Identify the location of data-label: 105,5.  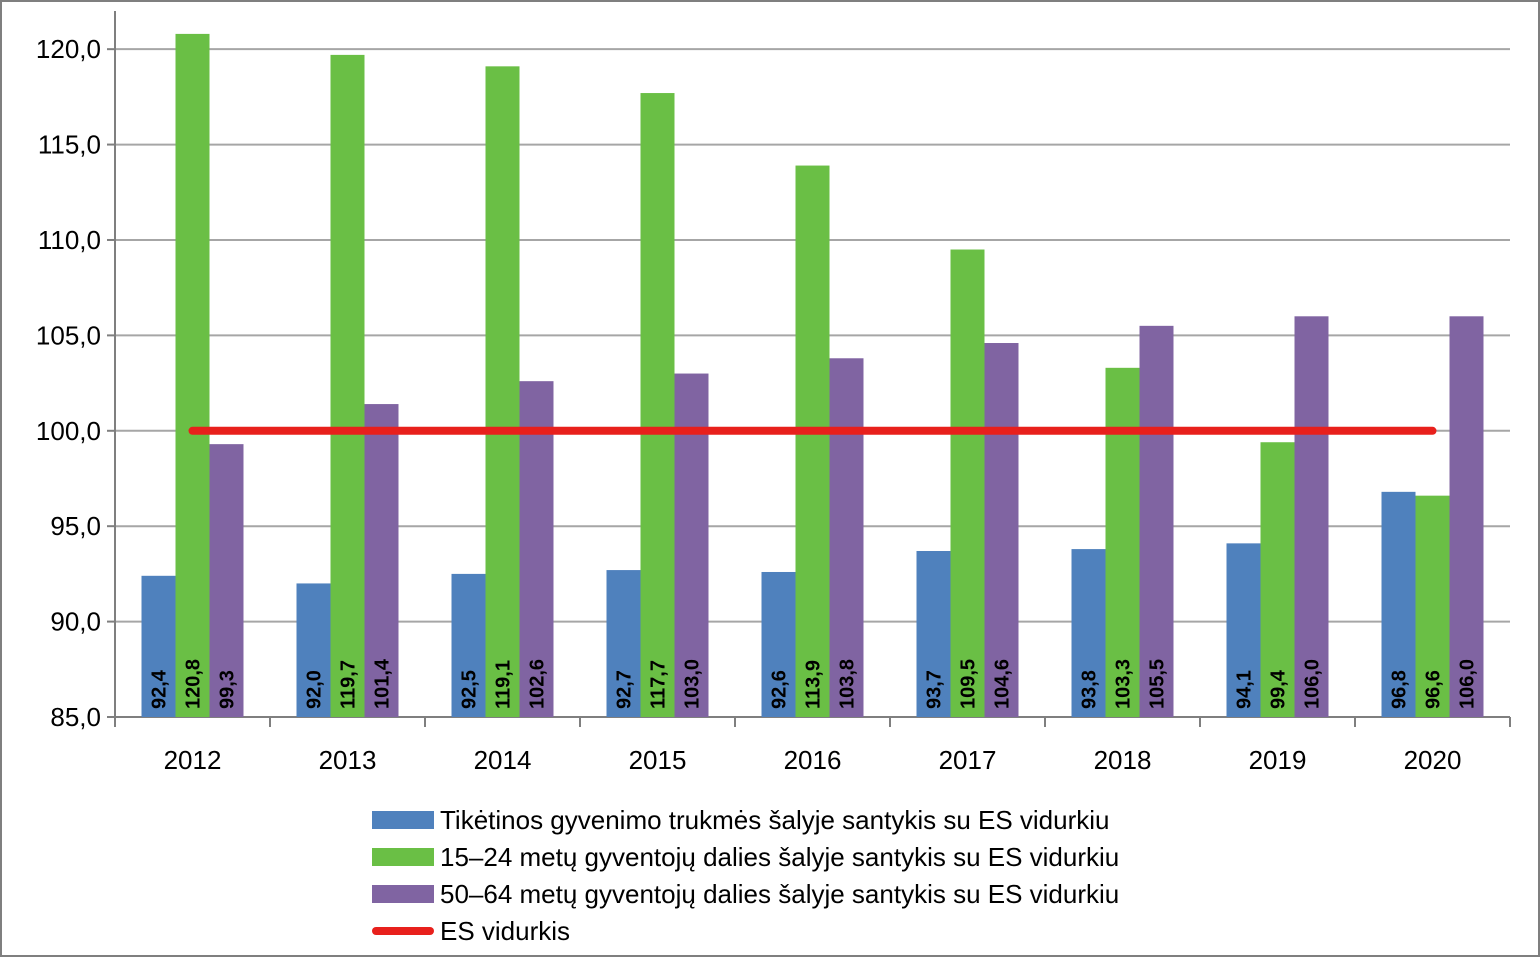
(1158, 684).